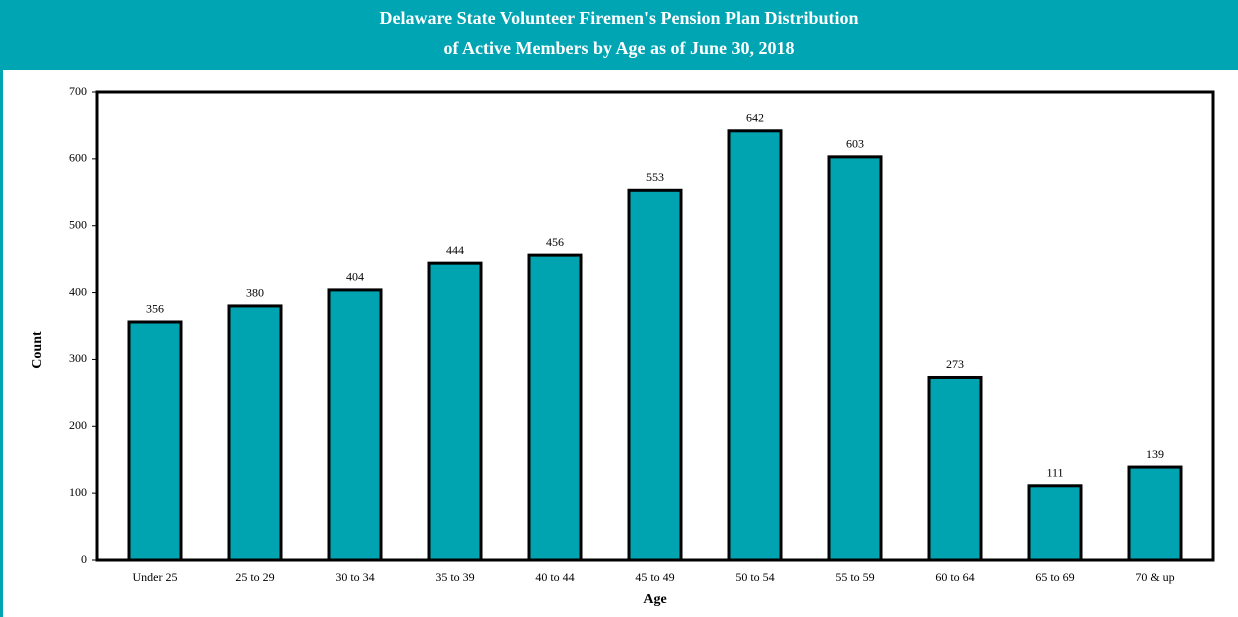 Image resolution: width=1238 pixels, height=617 pixels. What do you see at coordinates (654, 577) in the screenshot?
I see `x-tick-label: 45 to 49` at bounding box center [654, 577].